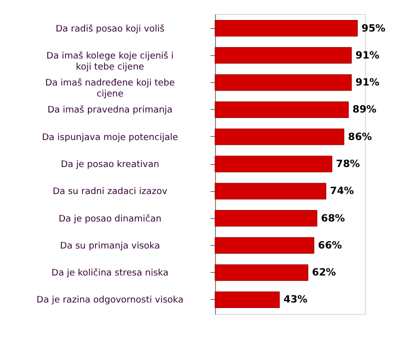 The height and width of the screenshot is (344, 419). I want to click on data-label: 43%, so click(296, 300).